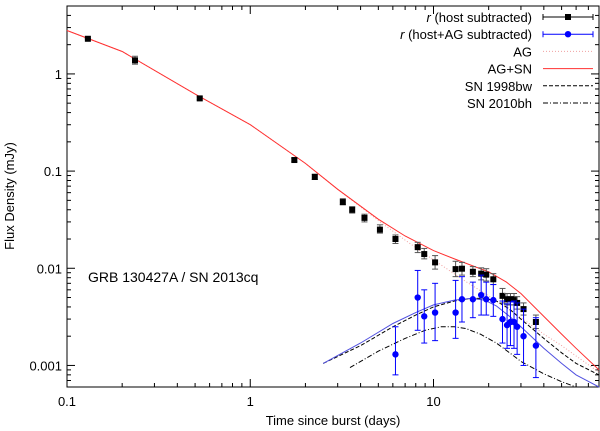 Image resolution: width=600 pixels, height=431 pixels. I want to click on y-axis-title: Flux Density (mJy), so click(9, 196).